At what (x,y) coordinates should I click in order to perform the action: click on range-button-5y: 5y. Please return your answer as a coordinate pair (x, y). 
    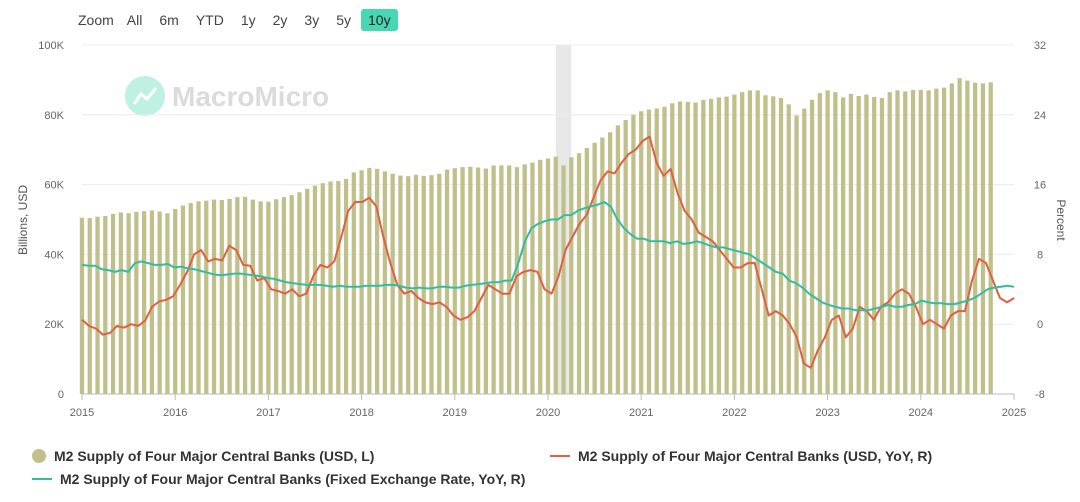
    Looking at the image, I should click on (343, 20).